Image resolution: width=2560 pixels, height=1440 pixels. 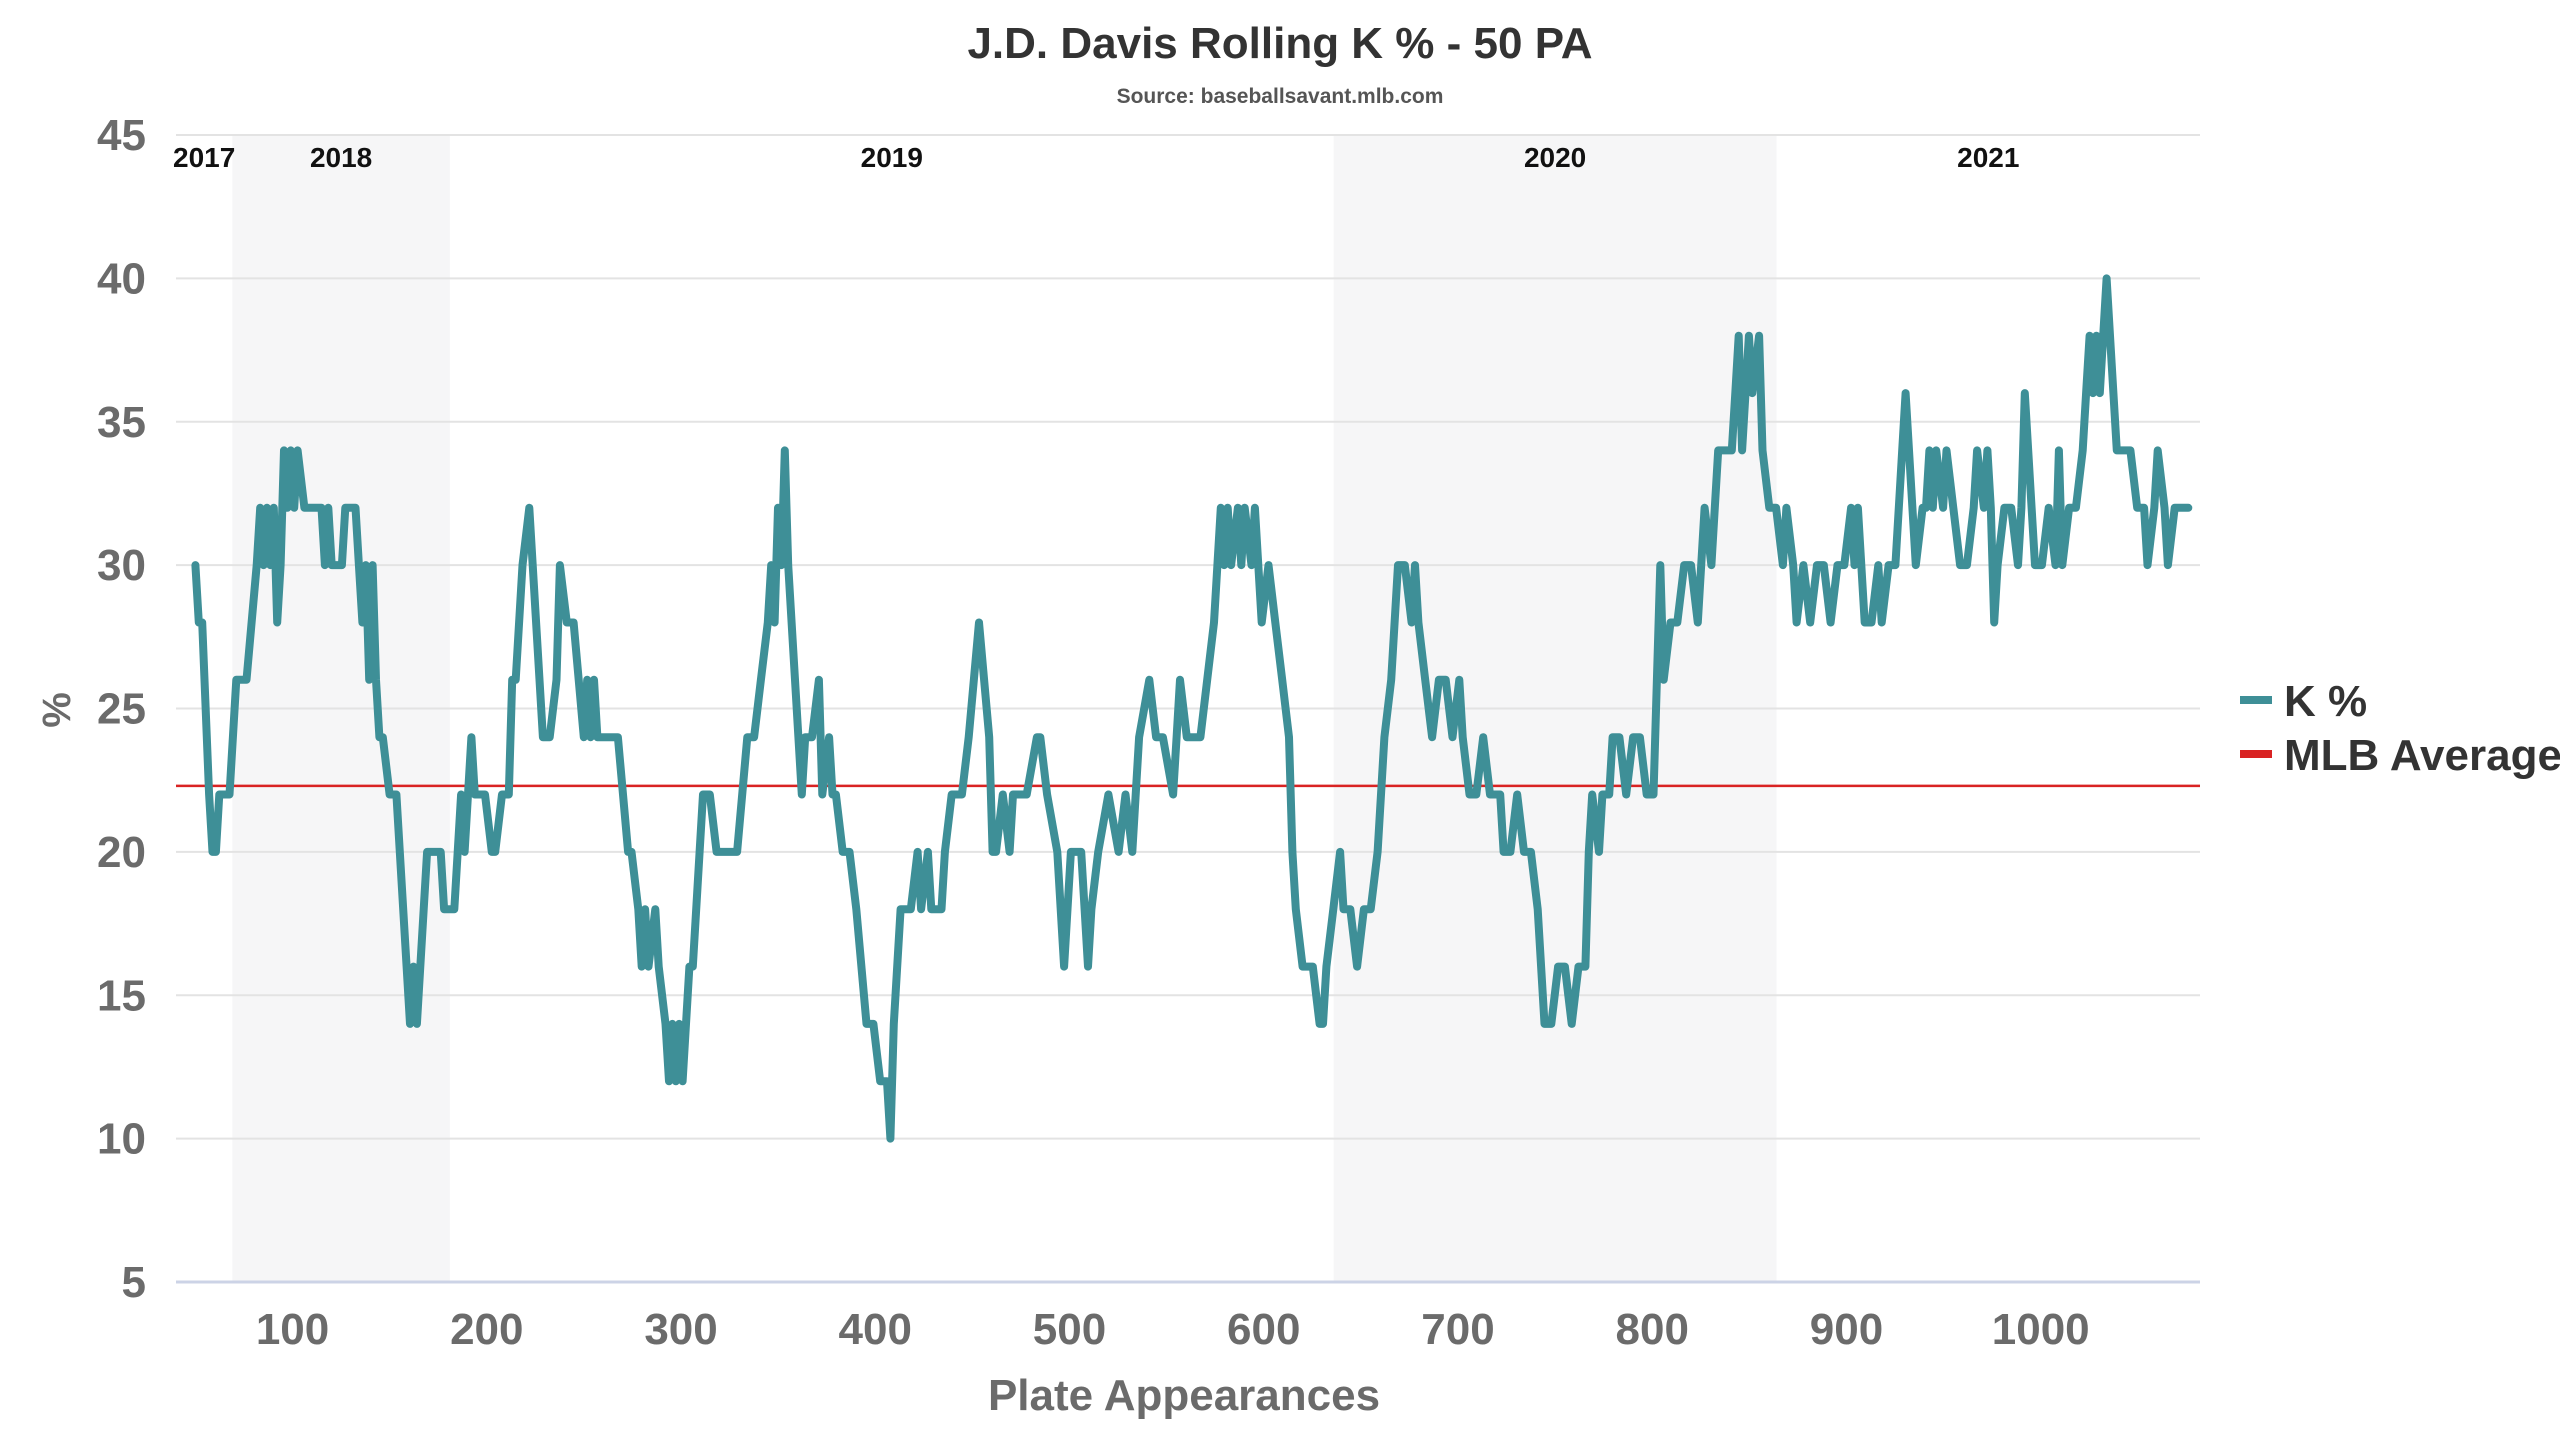 I want to click on x-tick-300: 300, so click(x=680, y=1329).